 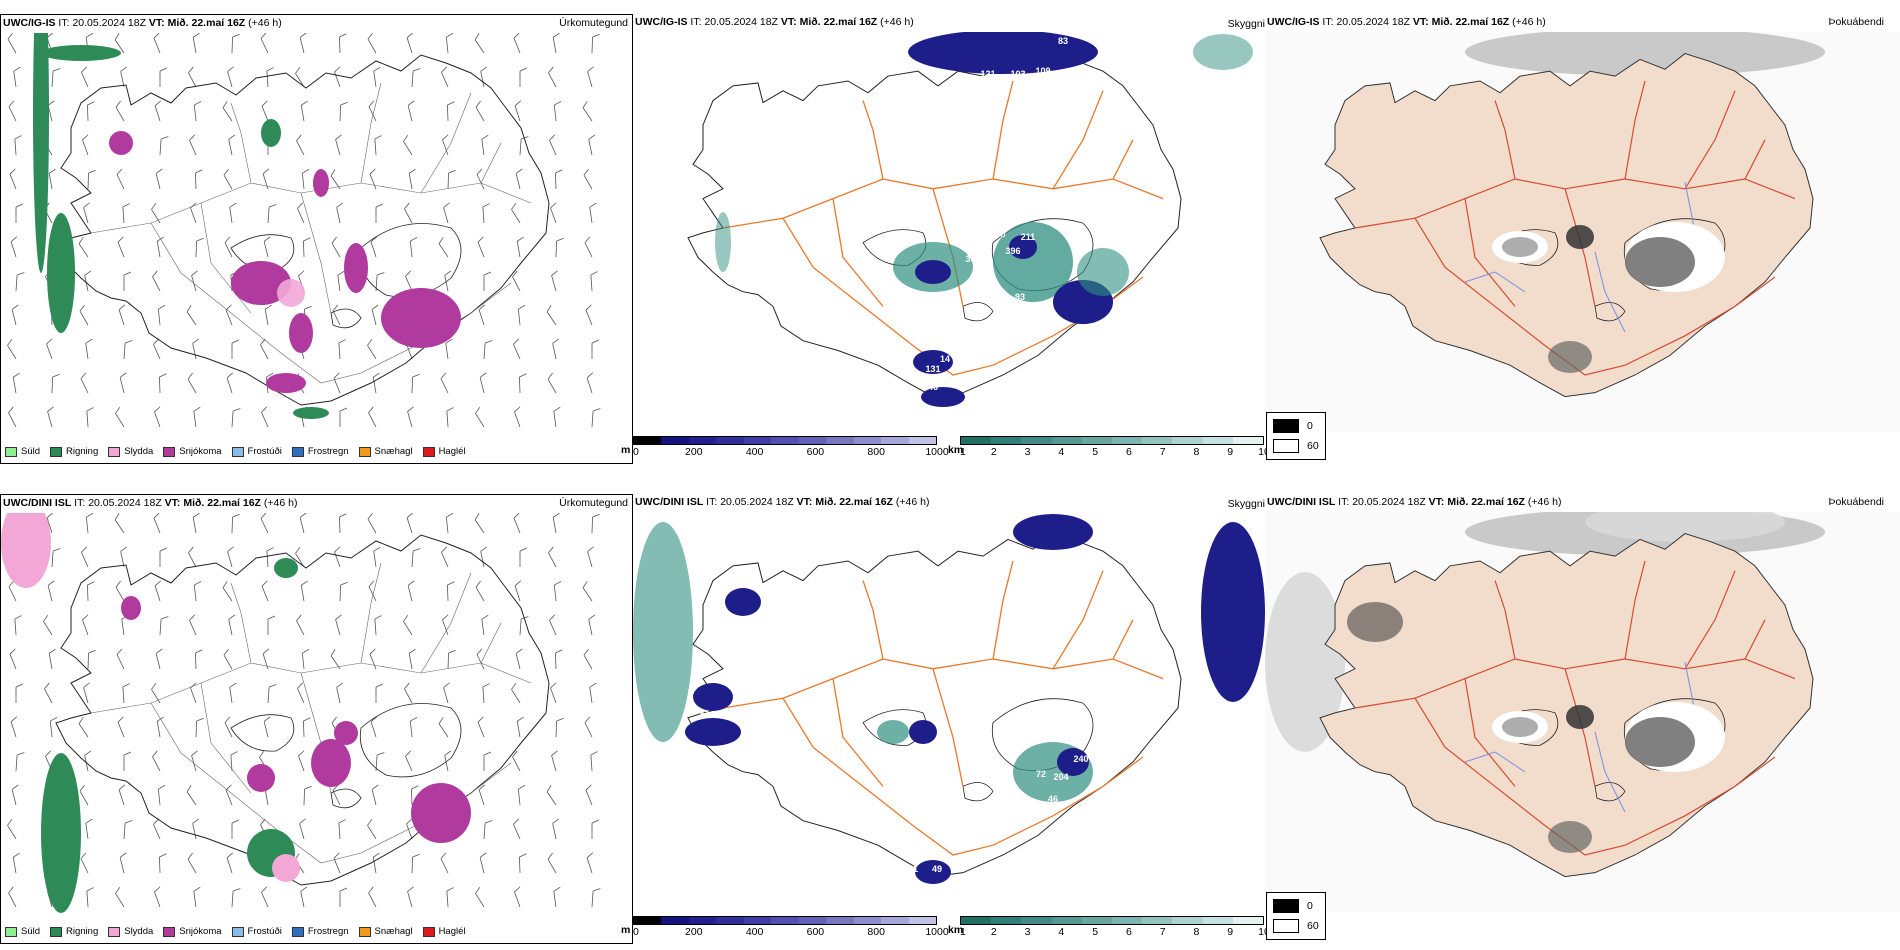 What do you see at coordinates (956, 450) in the screenshot?
I see `colorbar-unit: km` at bounding box center [956, 450].